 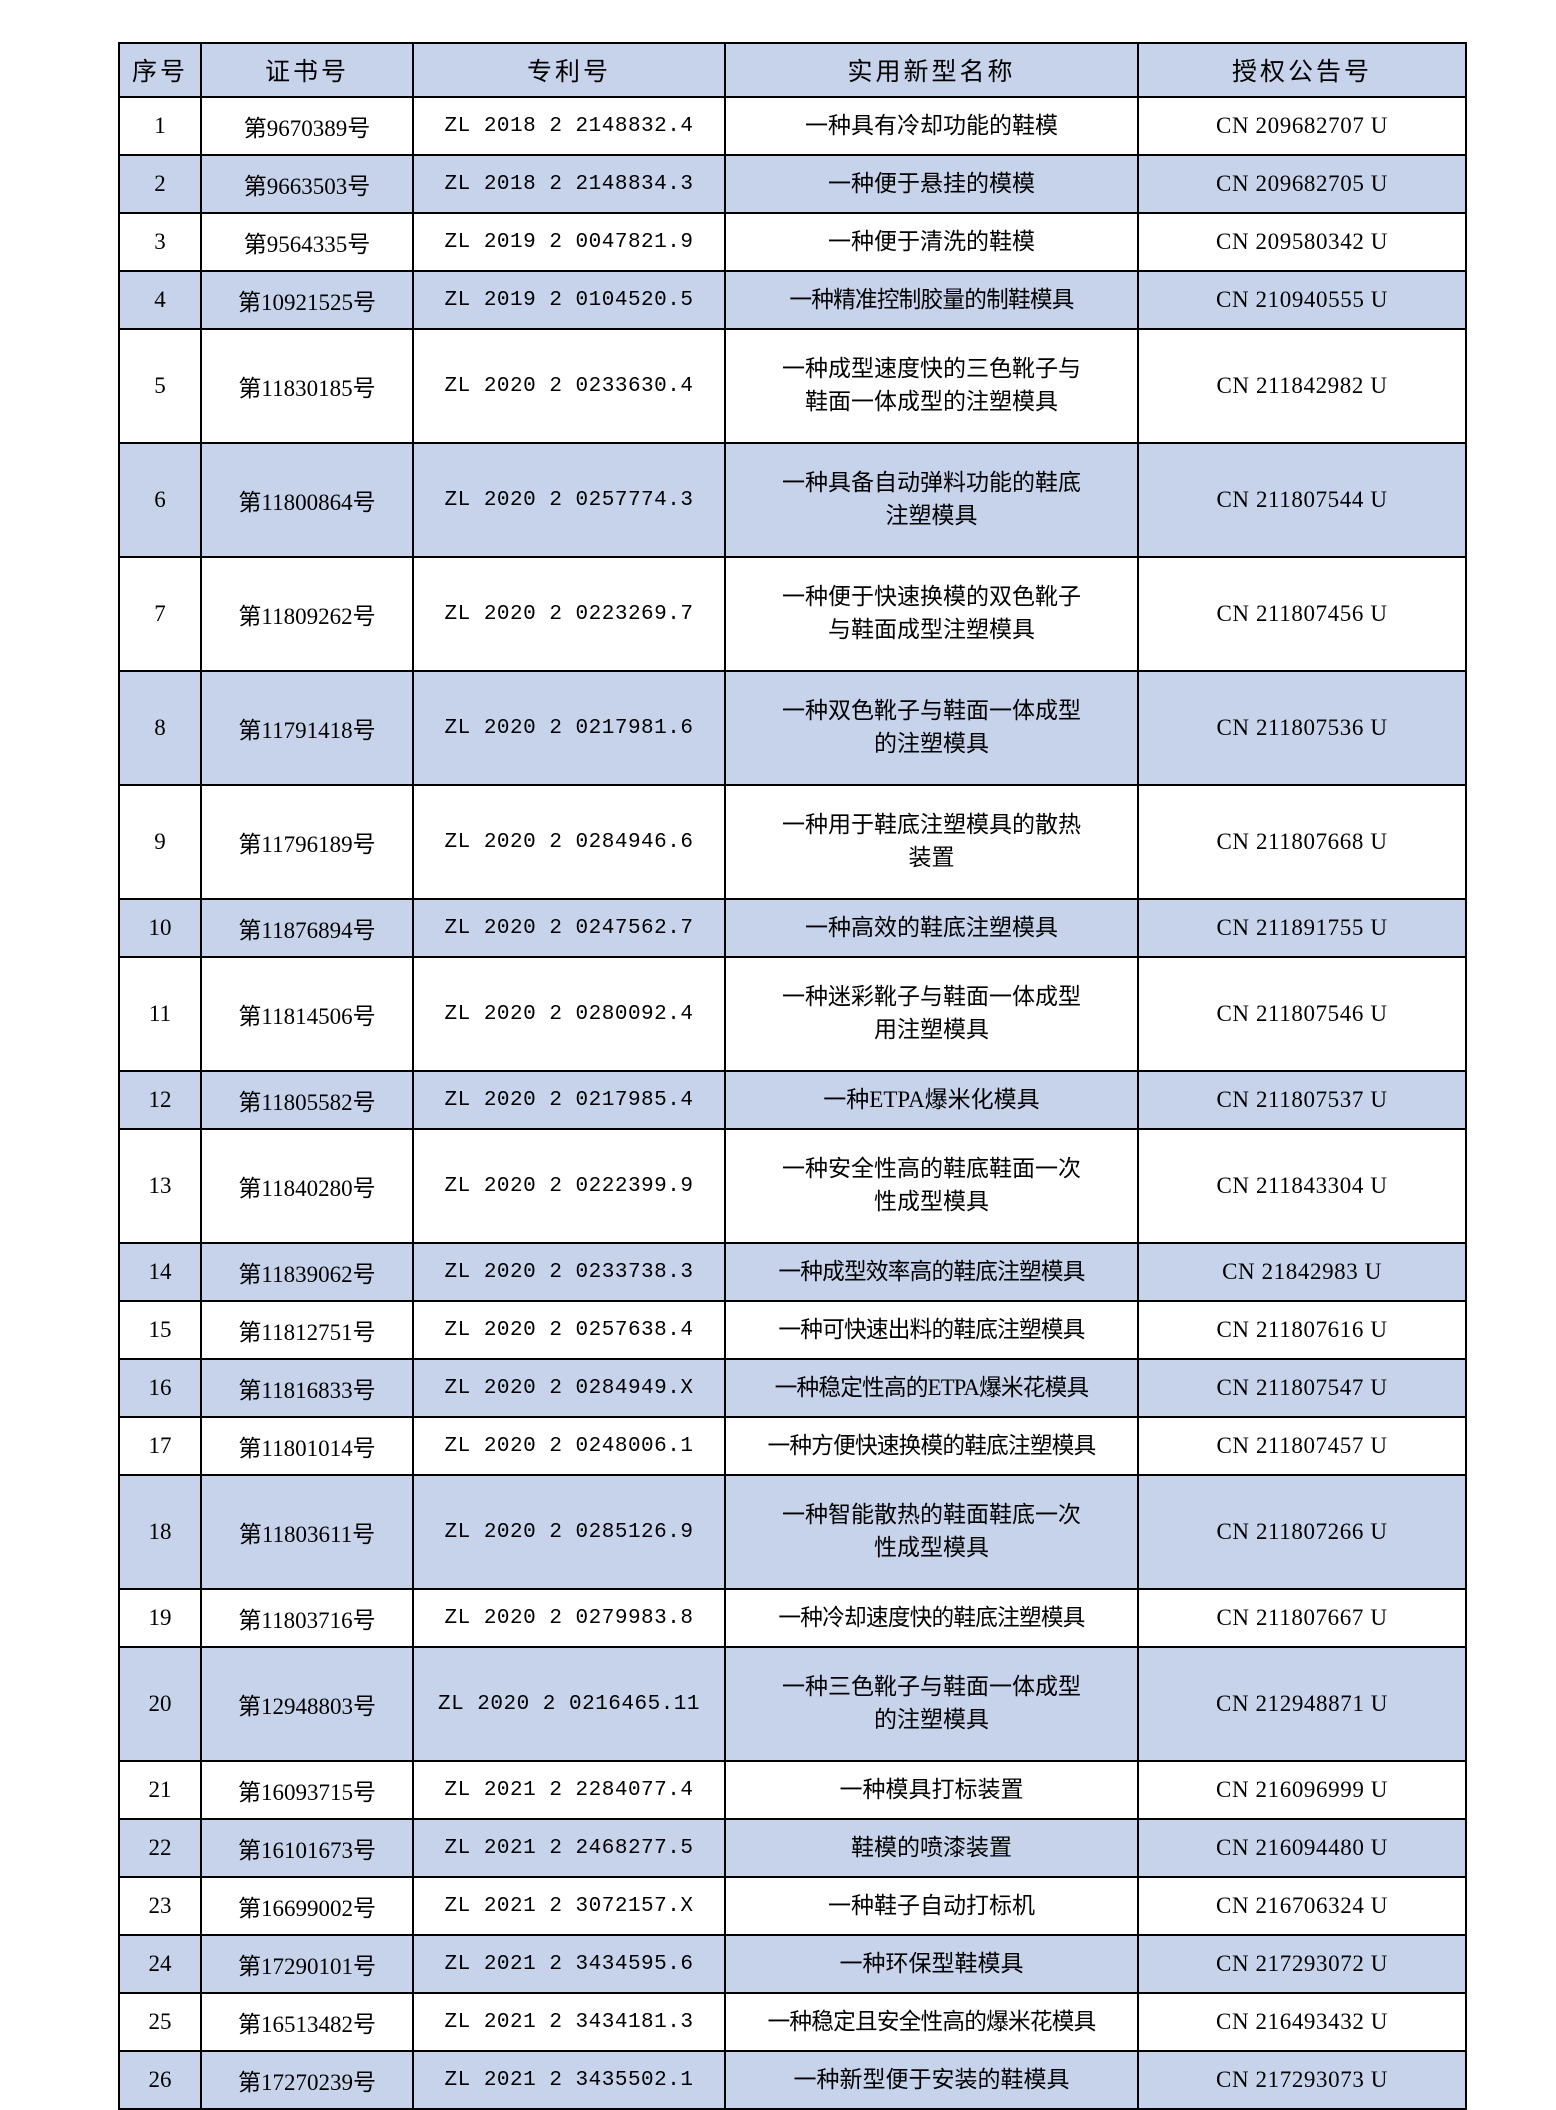 I want to click on cell-grant-publication-number: CN 211807547 U, so click(x=1302, y=1388).